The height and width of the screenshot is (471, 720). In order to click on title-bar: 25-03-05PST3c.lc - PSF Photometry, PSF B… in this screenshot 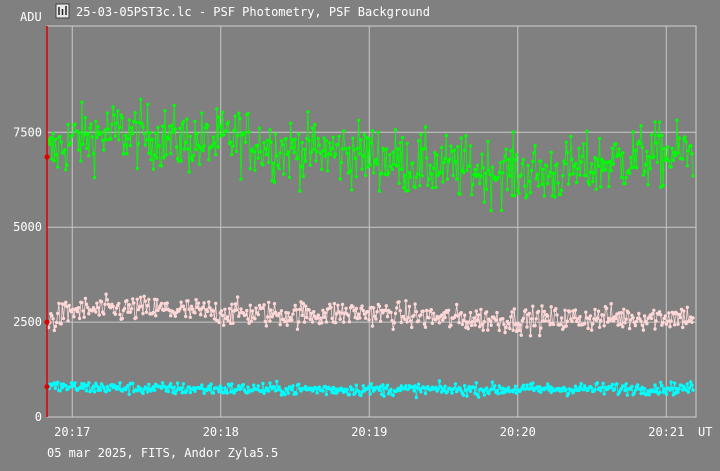, I will do `click(242, 11)`.